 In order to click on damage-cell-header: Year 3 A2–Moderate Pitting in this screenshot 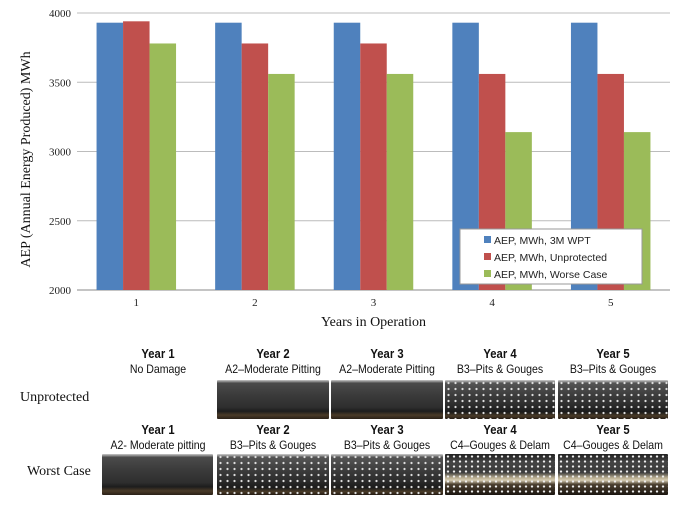, I will do `click(387, 362)`.